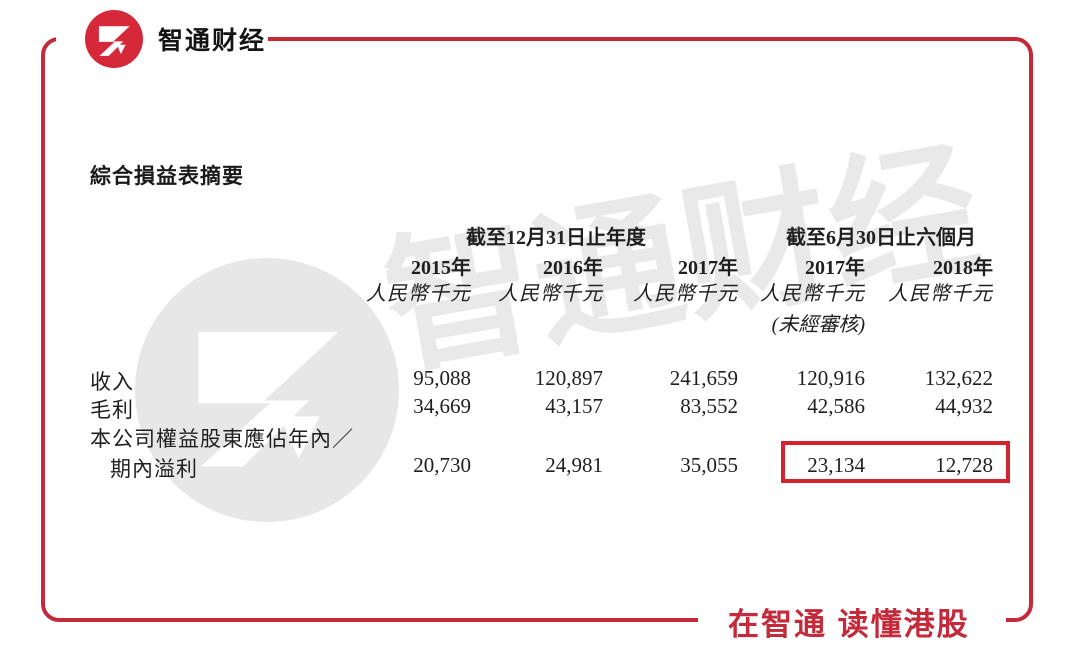  Describe the element at coordinates (442, 378) in the screenshot. I see `table-cell: 95,088` at that location.